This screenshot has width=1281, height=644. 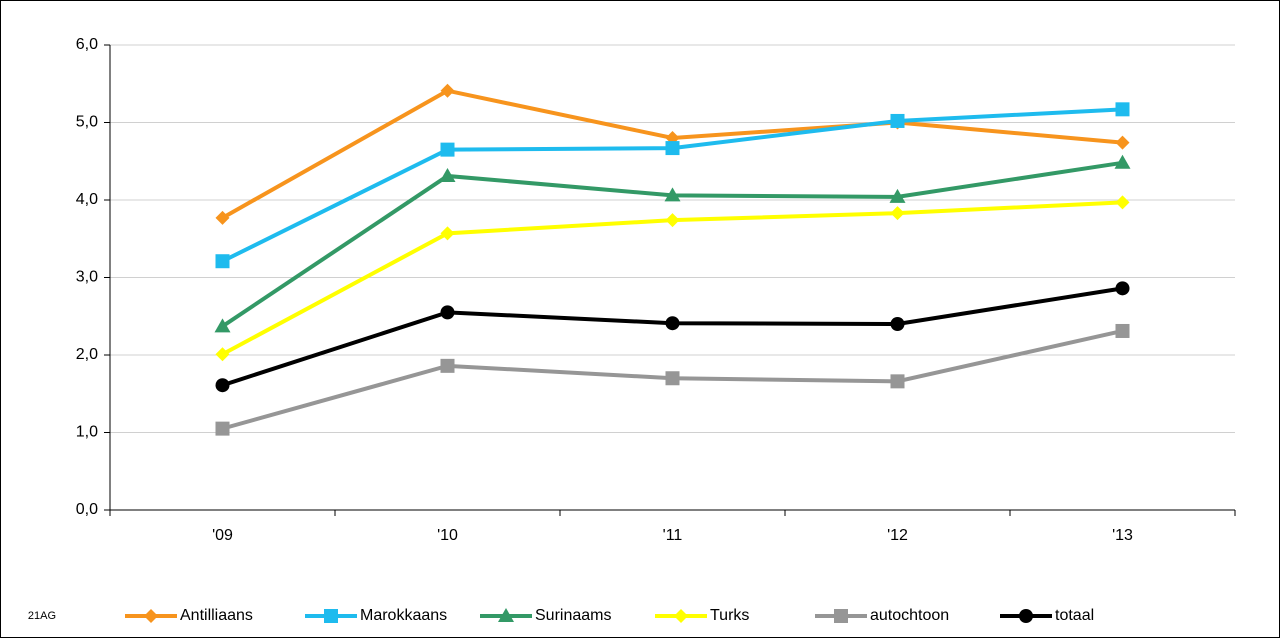 I want to click on annotation: 21AG, so click(x=42, y=616).